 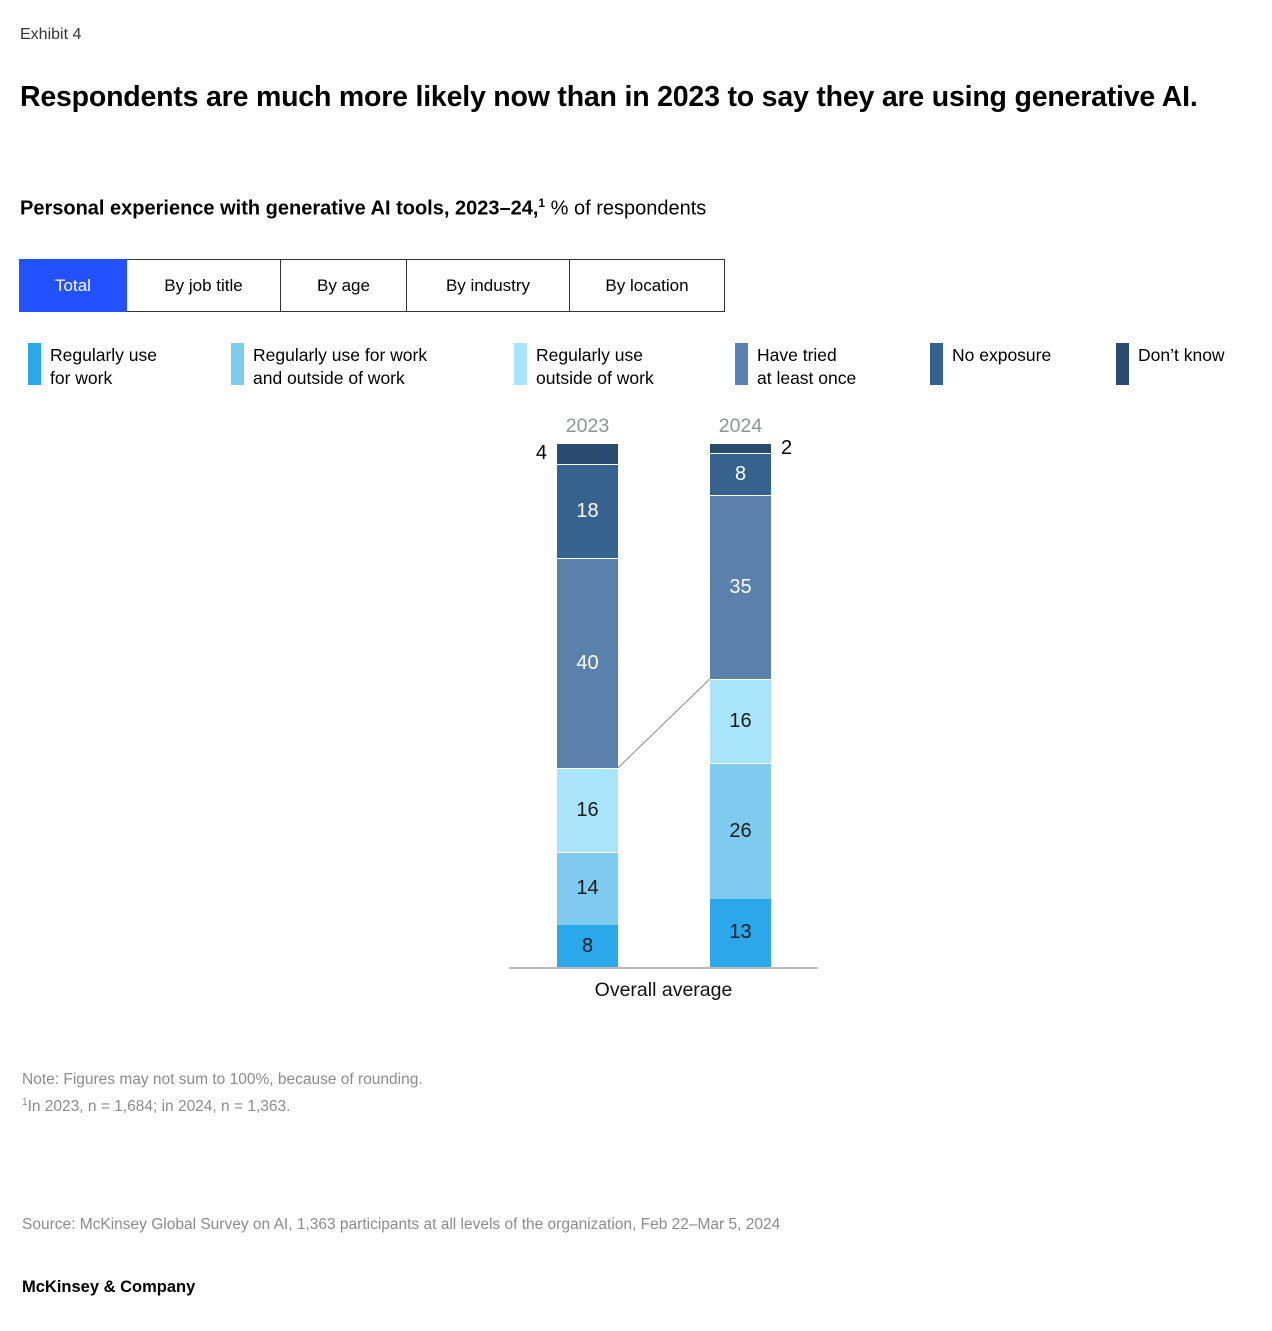 I want to click on bar-segment-label: 18, so click(x=587, y=511).